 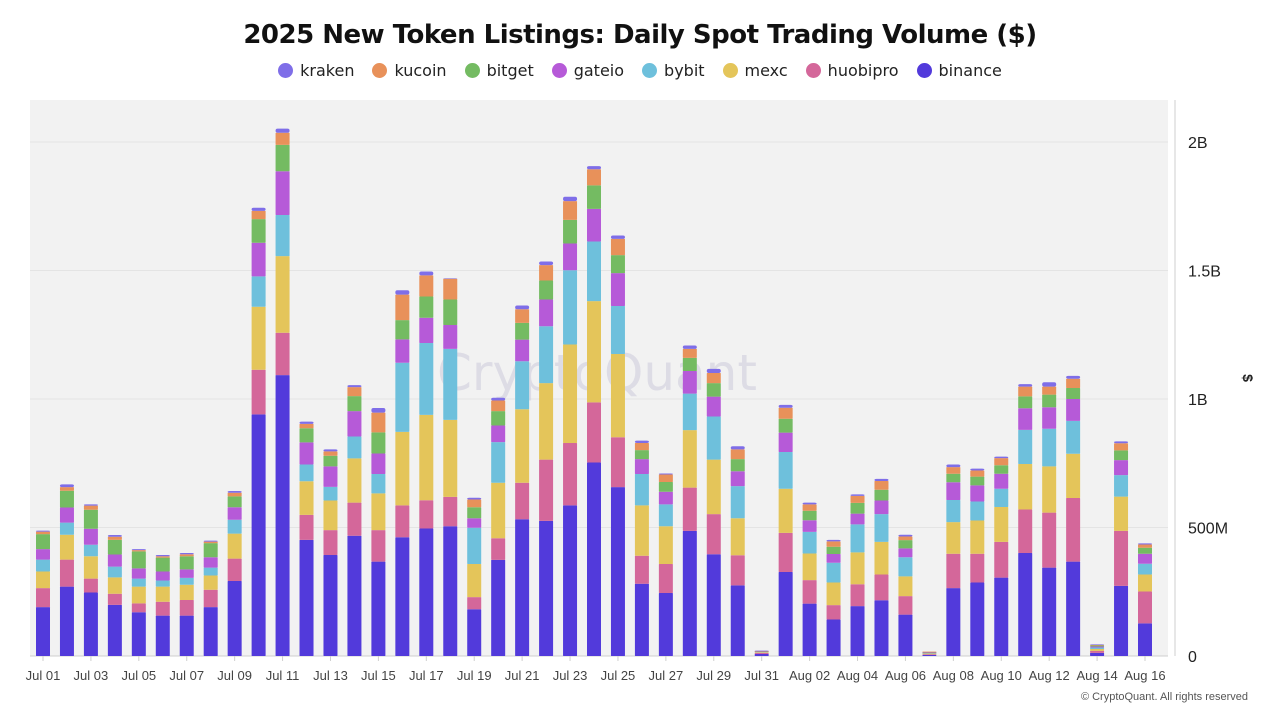 I want to click on legend-item-bitget: bitget, so click(x=499, y=70).